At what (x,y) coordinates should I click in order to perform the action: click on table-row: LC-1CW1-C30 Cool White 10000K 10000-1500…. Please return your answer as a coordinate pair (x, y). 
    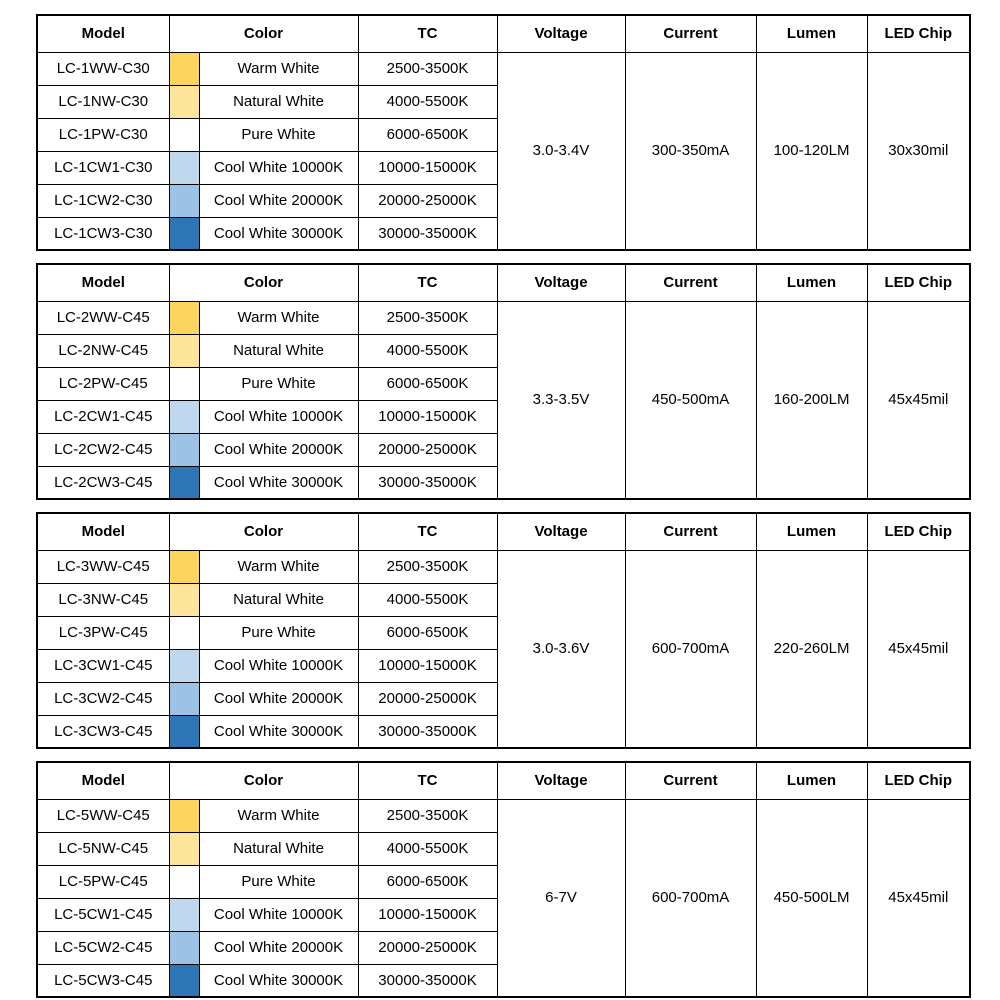
    Looking at the image, I should click on (503, 167).